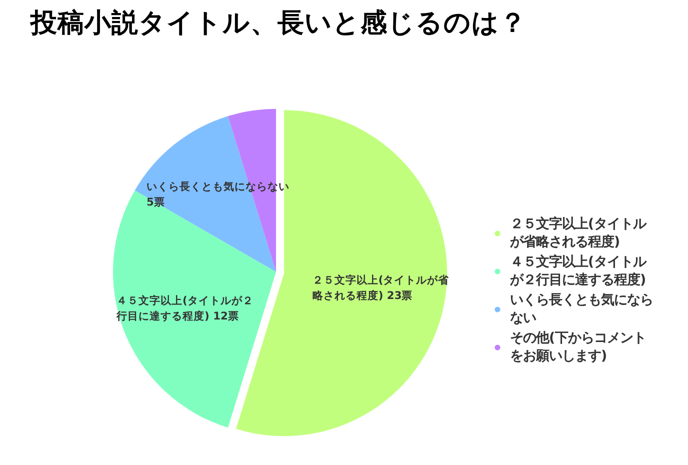 The width and height of the screenshot is (688, 465). I want to click on legend-label: いくら長くとも気にならない, so click(581, 309).